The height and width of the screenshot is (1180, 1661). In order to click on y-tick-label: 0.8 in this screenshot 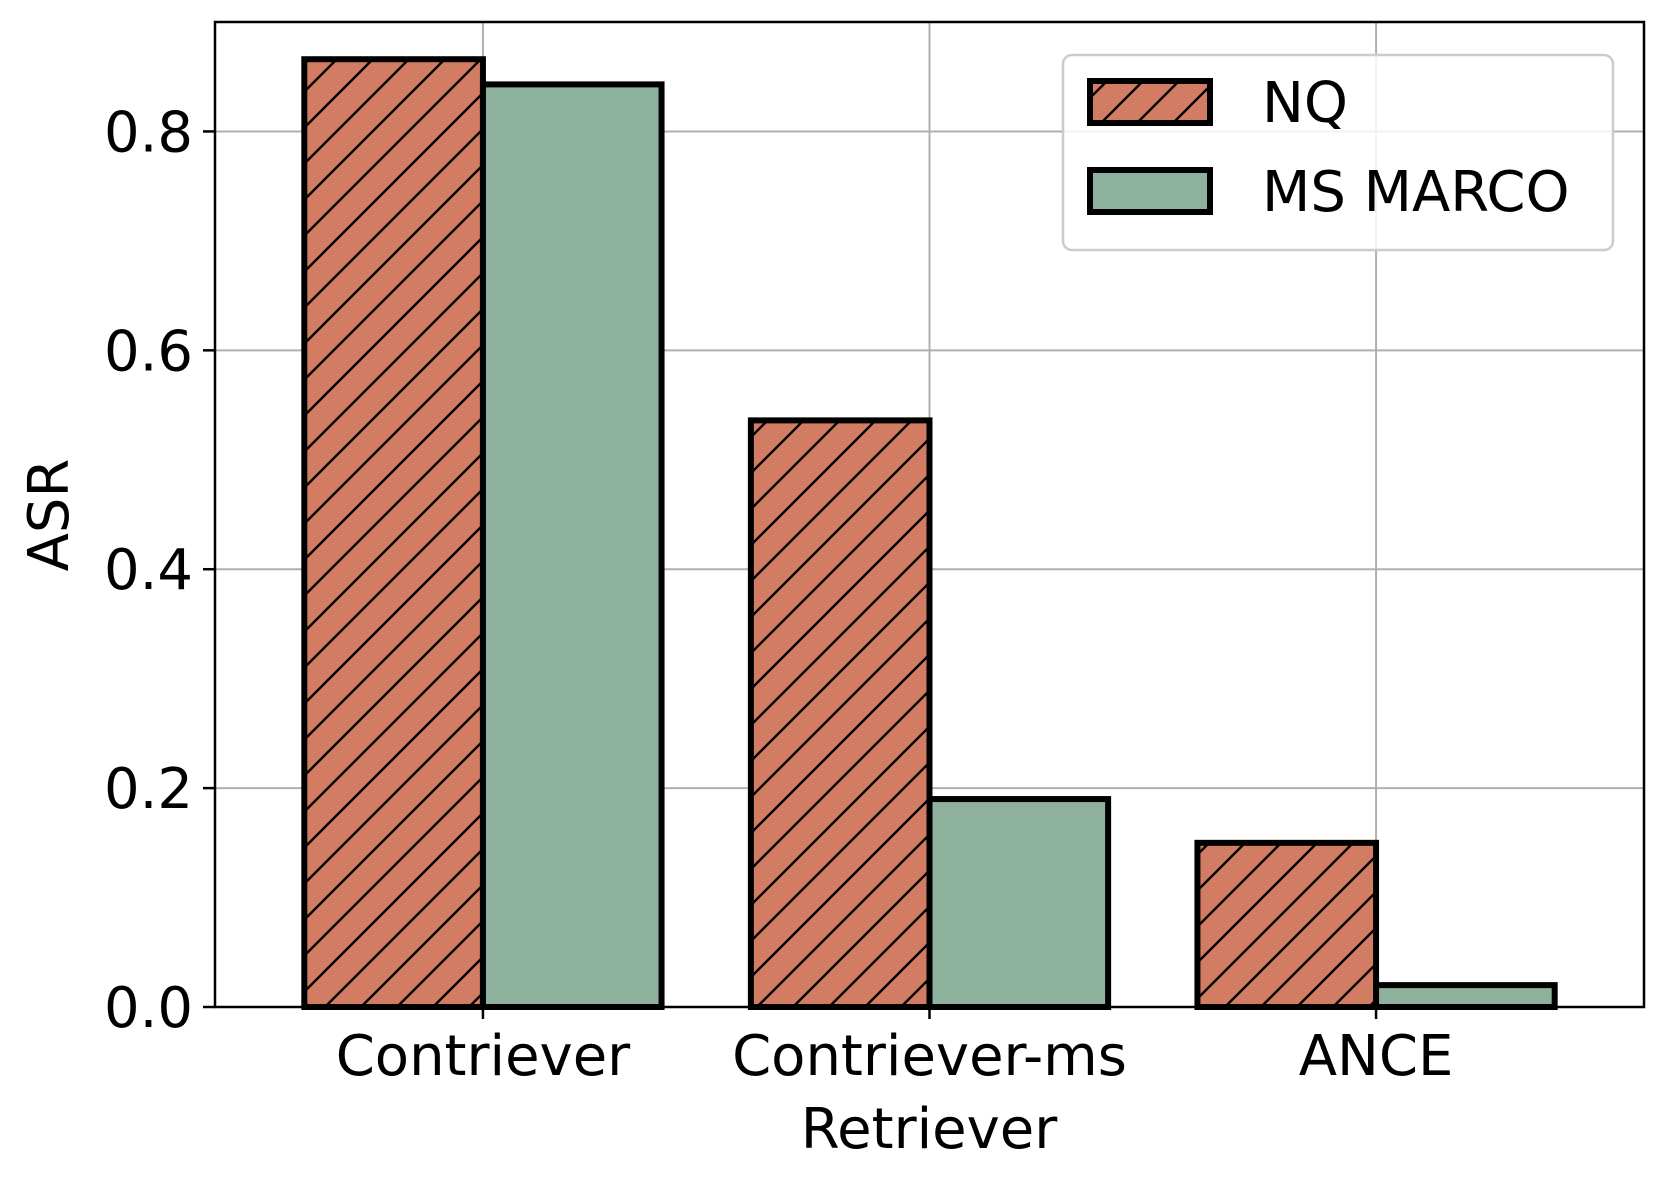, I will do `click(148, 132)`.